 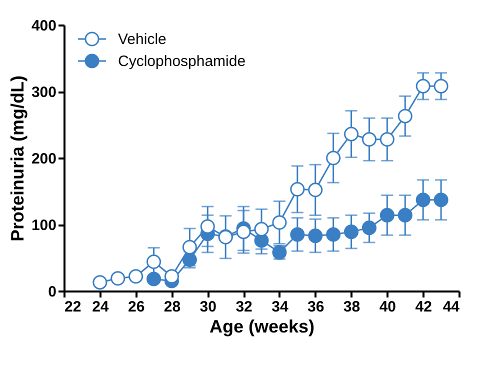 I want to click on y-tick-label: 300, so click(x=43, y=92).